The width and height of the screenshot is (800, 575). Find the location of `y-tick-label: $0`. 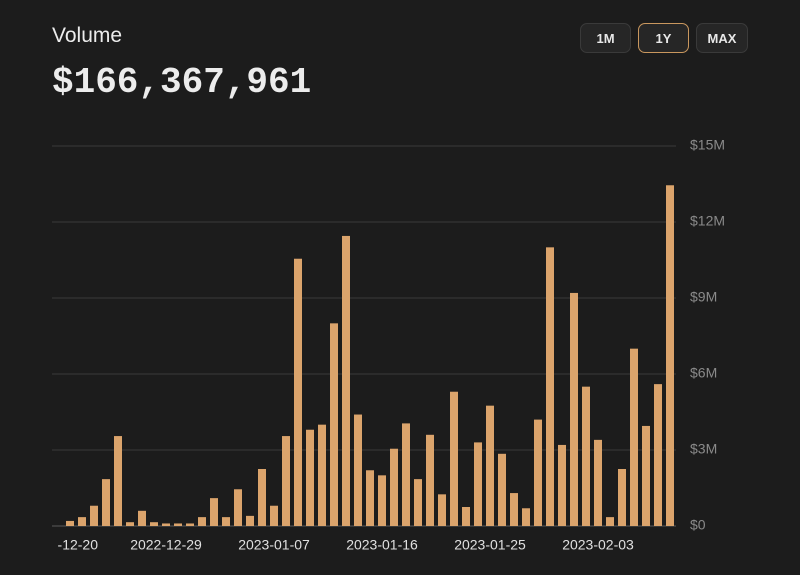

y-tick-label: $0 is located at coordinates (698, 525).